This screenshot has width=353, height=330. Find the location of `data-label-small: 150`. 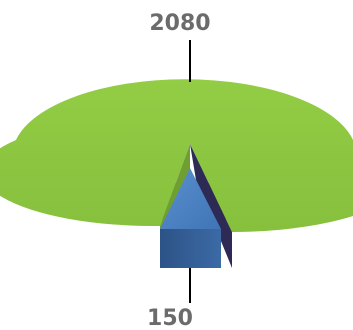

data-label-small: 150 is located at coordinates (170, 318).